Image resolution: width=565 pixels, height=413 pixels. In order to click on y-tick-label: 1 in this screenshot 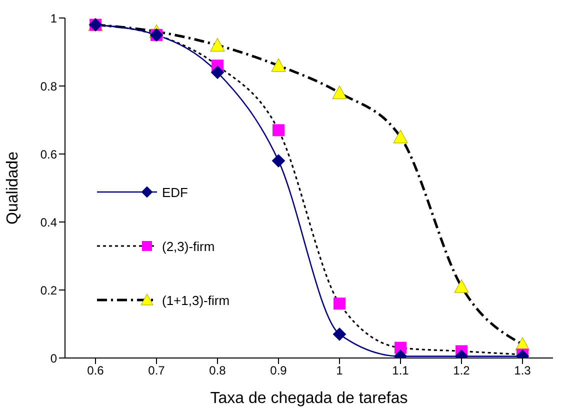, I will do `click(54, 18)`.